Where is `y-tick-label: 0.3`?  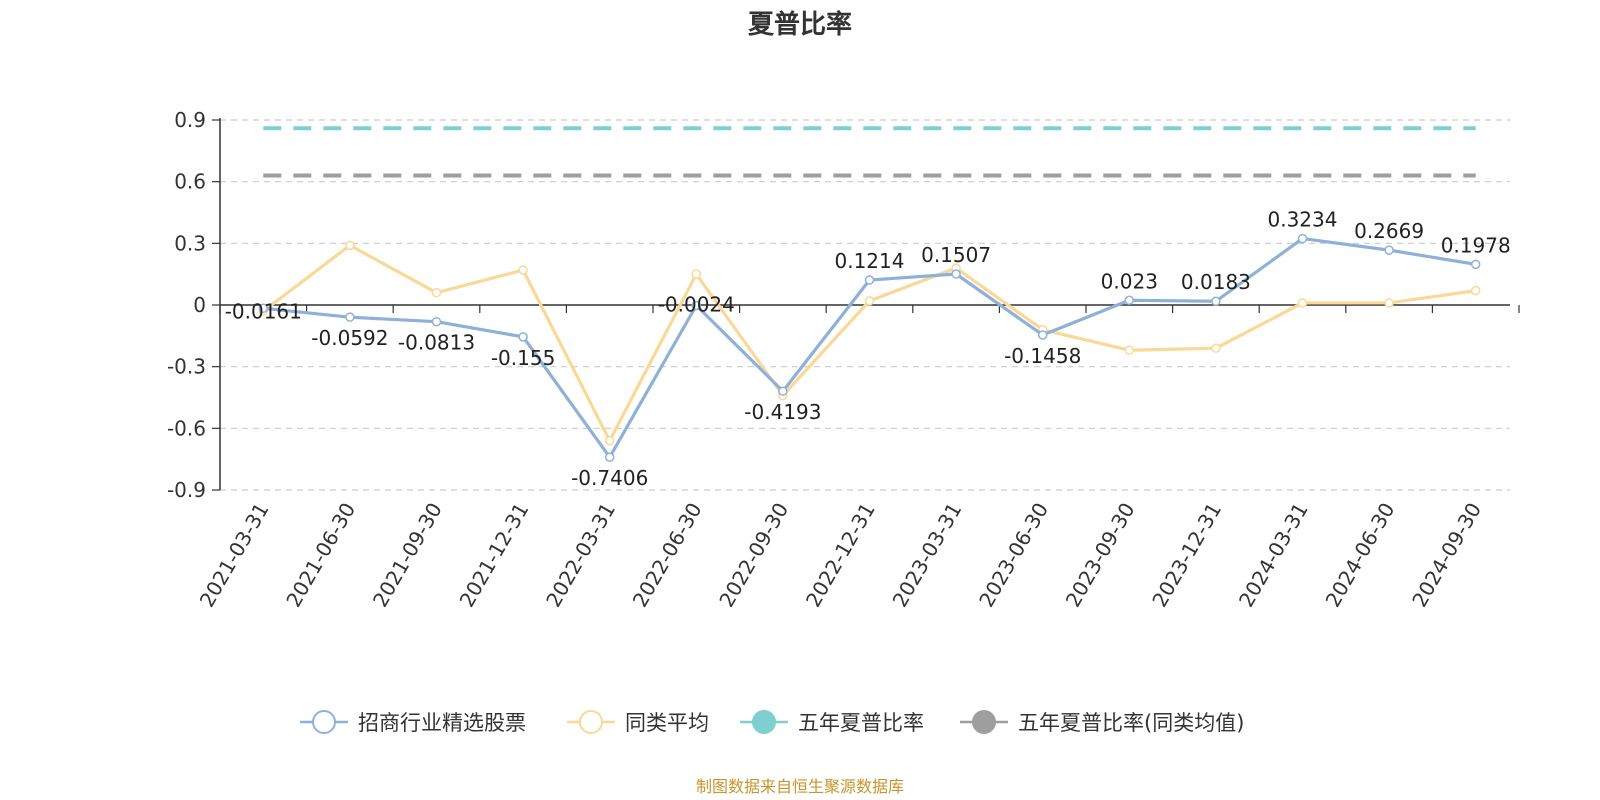
y-tick-label: 0.3 is located at coordinates (190, 243).